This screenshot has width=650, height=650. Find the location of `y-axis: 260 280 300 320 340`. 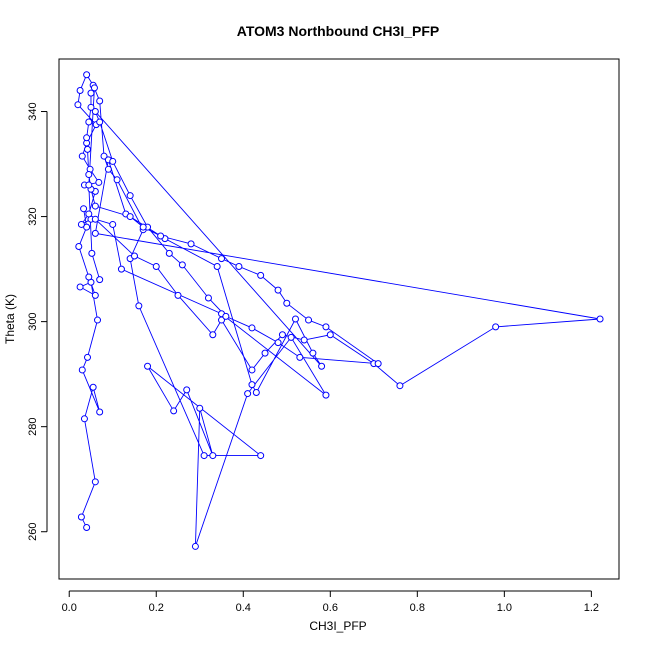

y-axis: 260 280 300 320 340 is located at coordinates (37, 321).